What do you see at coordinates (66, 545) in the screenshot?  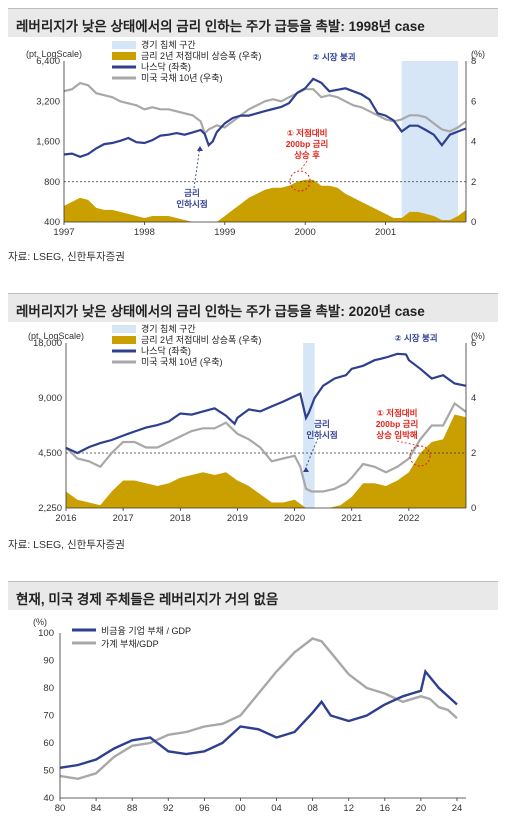 I see `panel2-source: 자료: LSEG, 신한투자증권` at bounding box center [66, 545].